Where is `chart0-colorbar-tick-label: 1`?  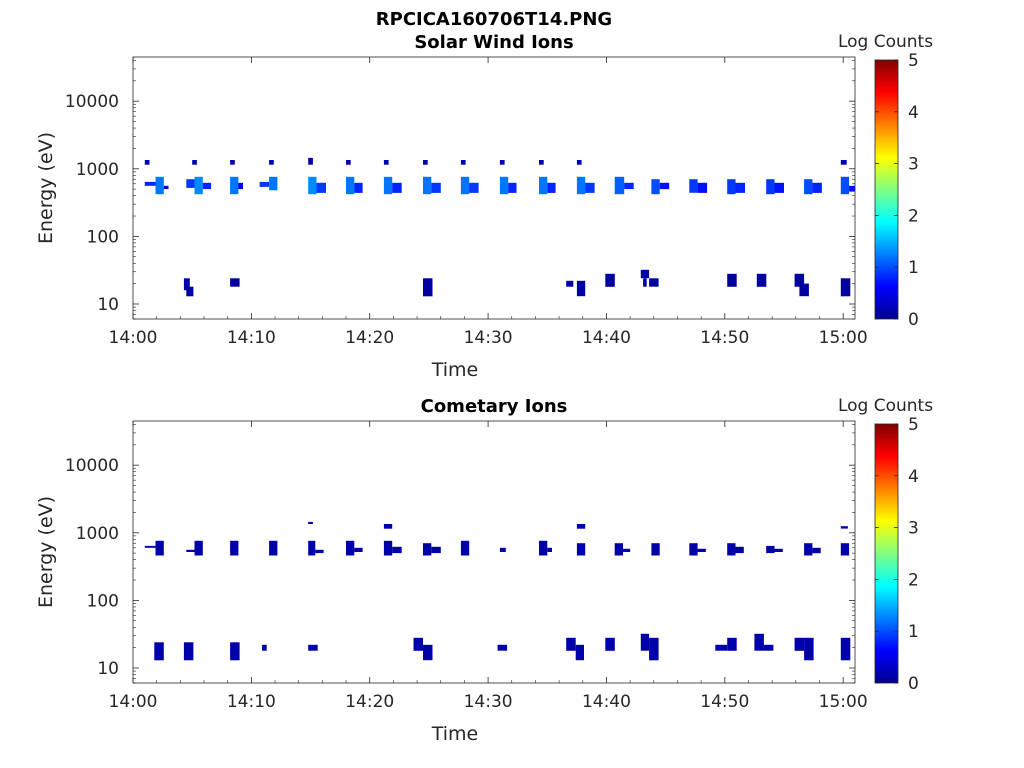
chart0-colorbar-tick-label: 1 is located at coordinates (913, 268).